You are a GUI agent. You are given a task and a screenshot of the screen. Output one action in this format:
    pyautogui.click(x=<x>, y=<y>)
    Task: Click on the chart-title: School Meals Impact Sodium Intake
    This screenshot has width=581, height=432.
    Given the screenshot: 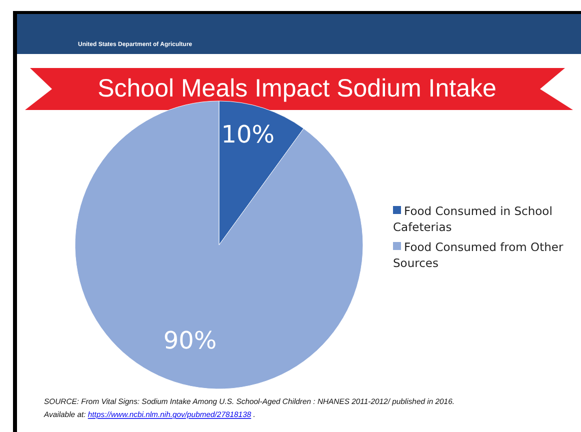 What is the action you would take?
    pyautogui.click(x=297, y=88)
    